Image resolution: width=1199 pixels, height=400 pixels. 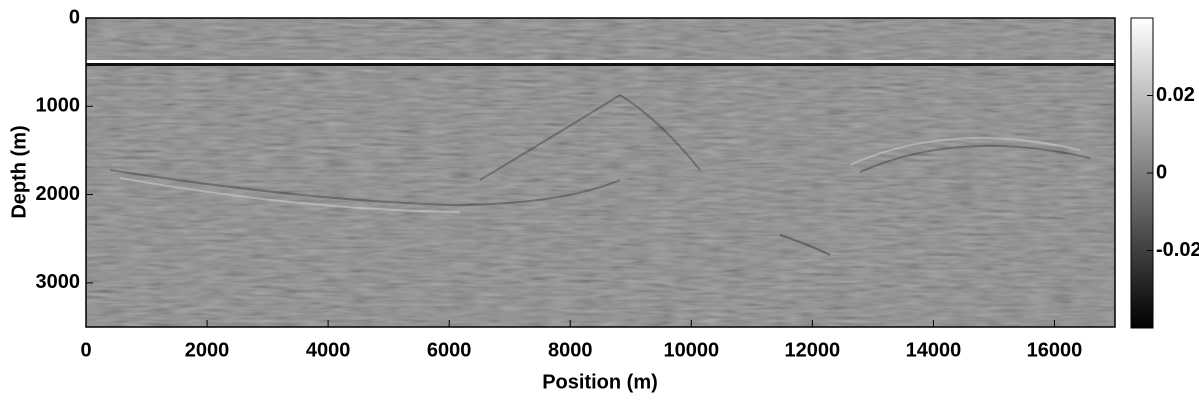 What do you see at coordinates (600, 382) in the screenshot?
I see `x-axis-label: Position (m)` at bounding box center [600, 382].